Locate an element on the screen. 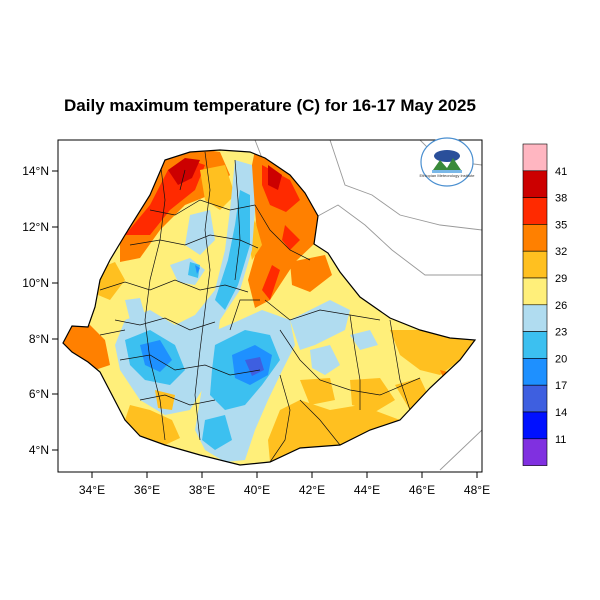  lon-tick-label: 40°E is located at coordinates (257, 490).